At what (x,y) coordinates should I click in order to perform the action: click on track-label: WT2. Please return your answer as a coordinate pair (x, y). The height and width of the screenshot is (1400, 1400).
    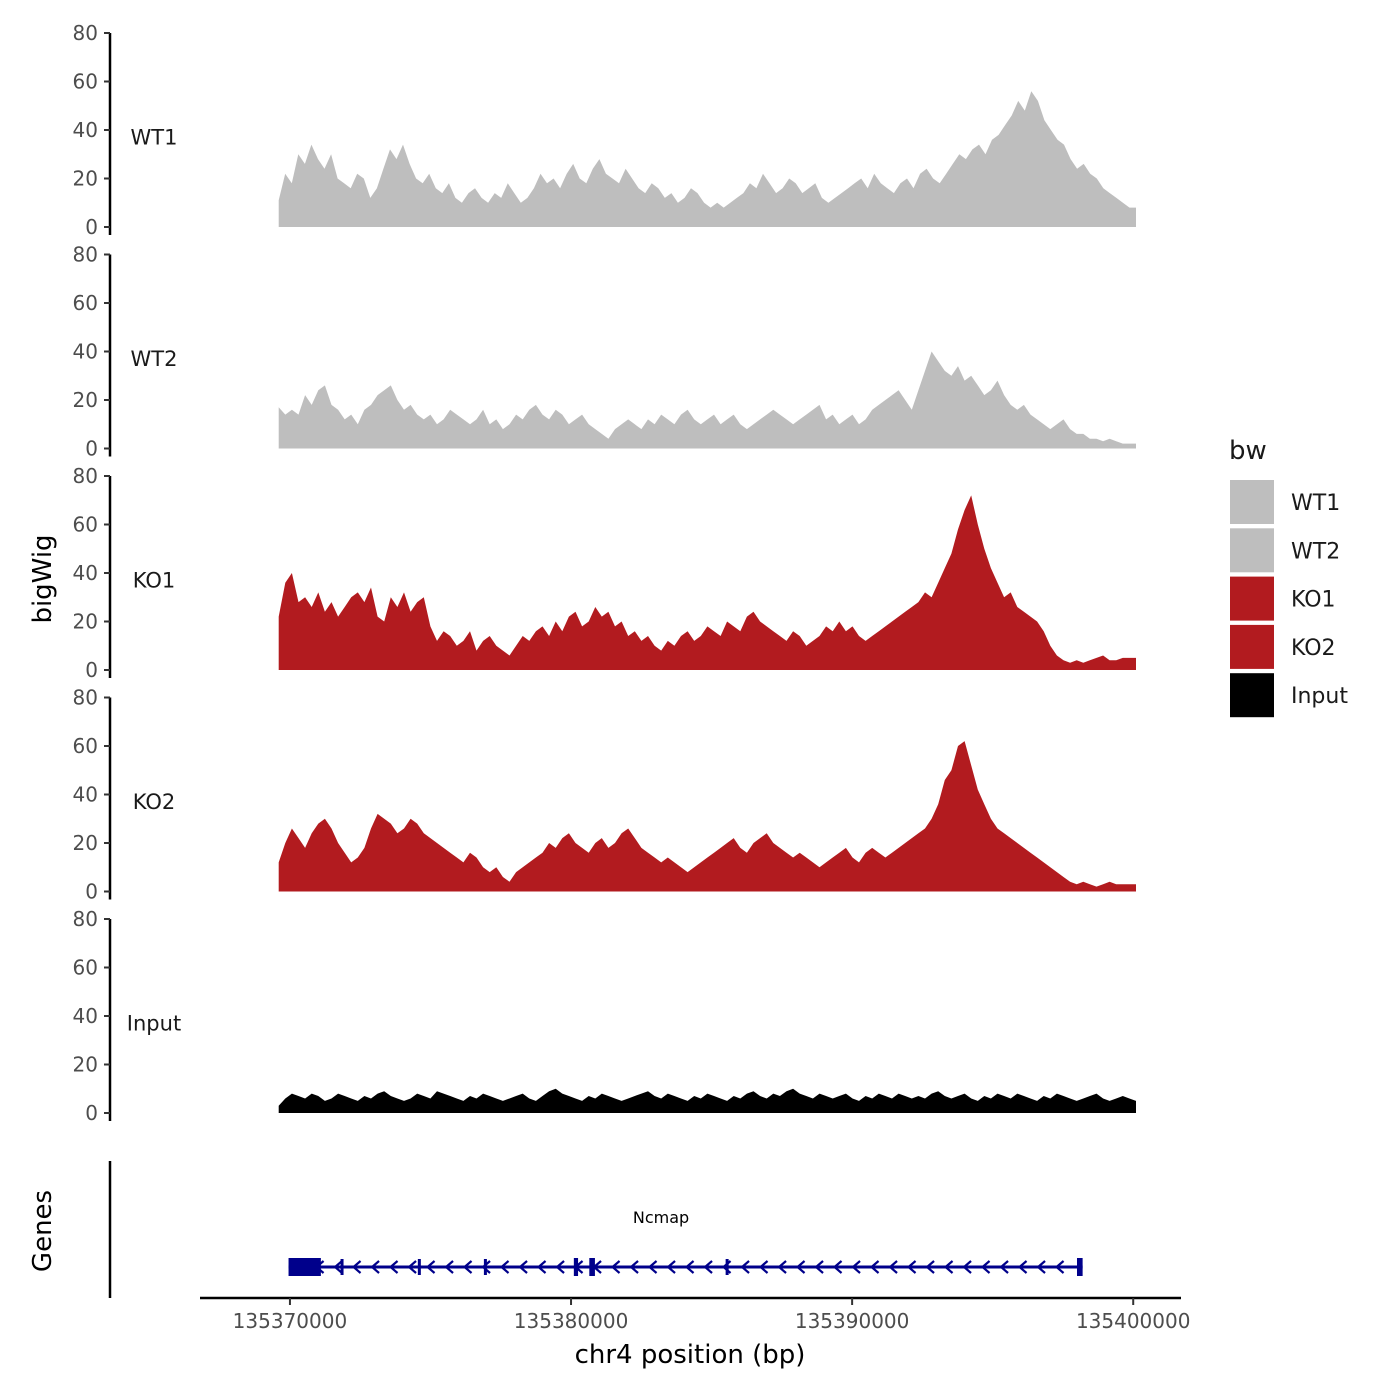
    Looking at the image, I should click on (154, 359).